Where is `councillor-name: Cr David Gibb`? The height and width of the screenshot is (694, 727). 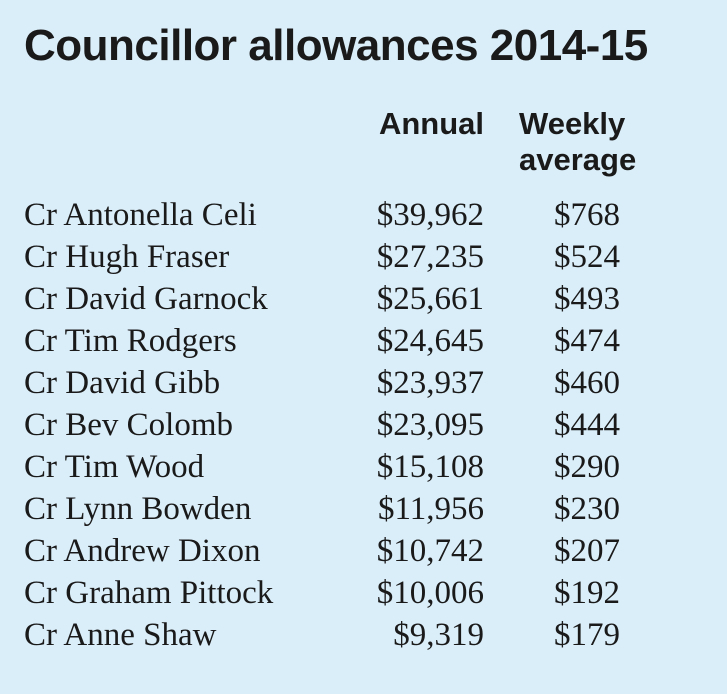
councillor-name: Cr David Gibb is located at coordinates (122, 383).